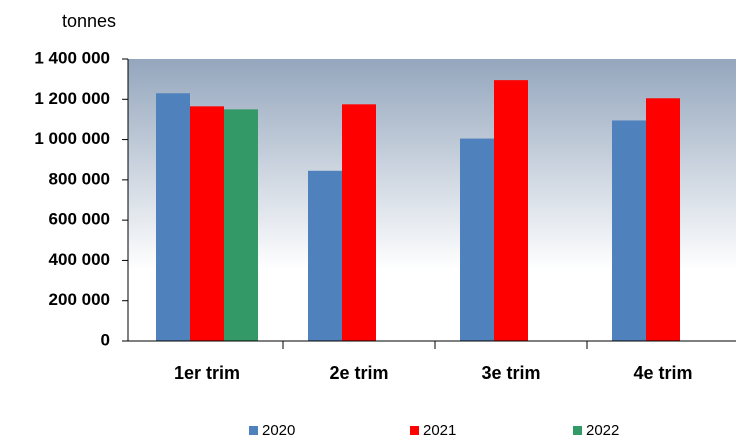  What do you see at coordinates (89, 21) in the screenshot?
I see `y-axis-label: tonnes` at bounding box center [89, 21].